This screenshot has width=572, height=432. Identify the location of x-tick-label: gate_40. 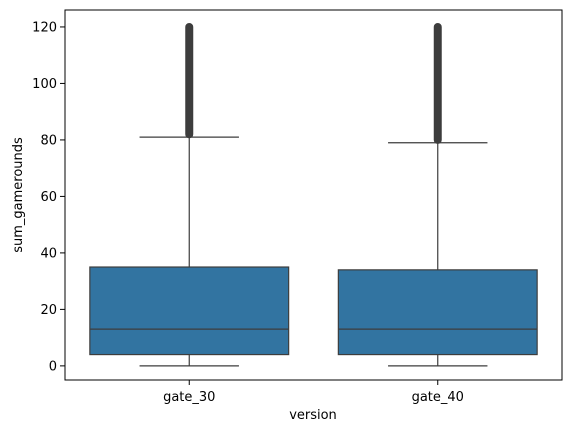
(438, 397).